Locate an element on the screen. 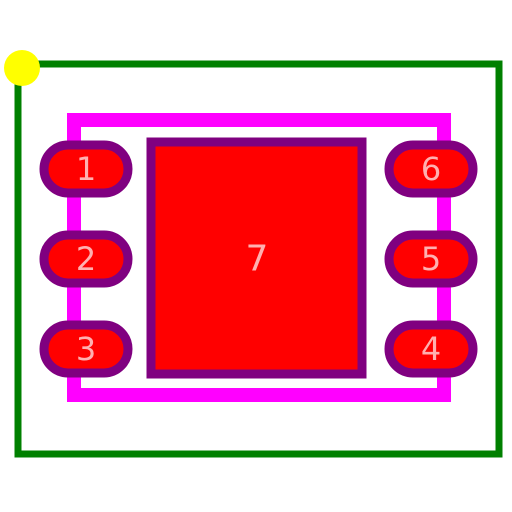  pad-1-label: 1 is located at coordinates (86, 169).